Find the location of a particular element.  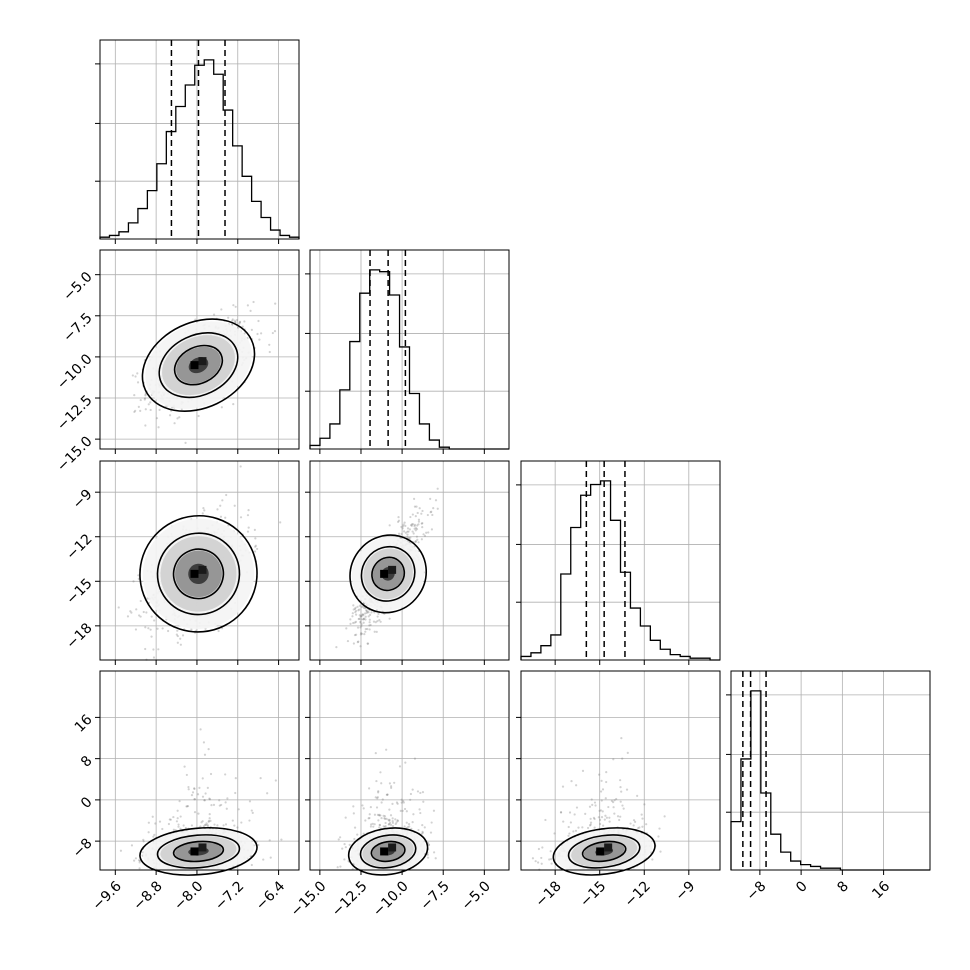

x-tick-label: 0 is located at coordinates (802, 887).